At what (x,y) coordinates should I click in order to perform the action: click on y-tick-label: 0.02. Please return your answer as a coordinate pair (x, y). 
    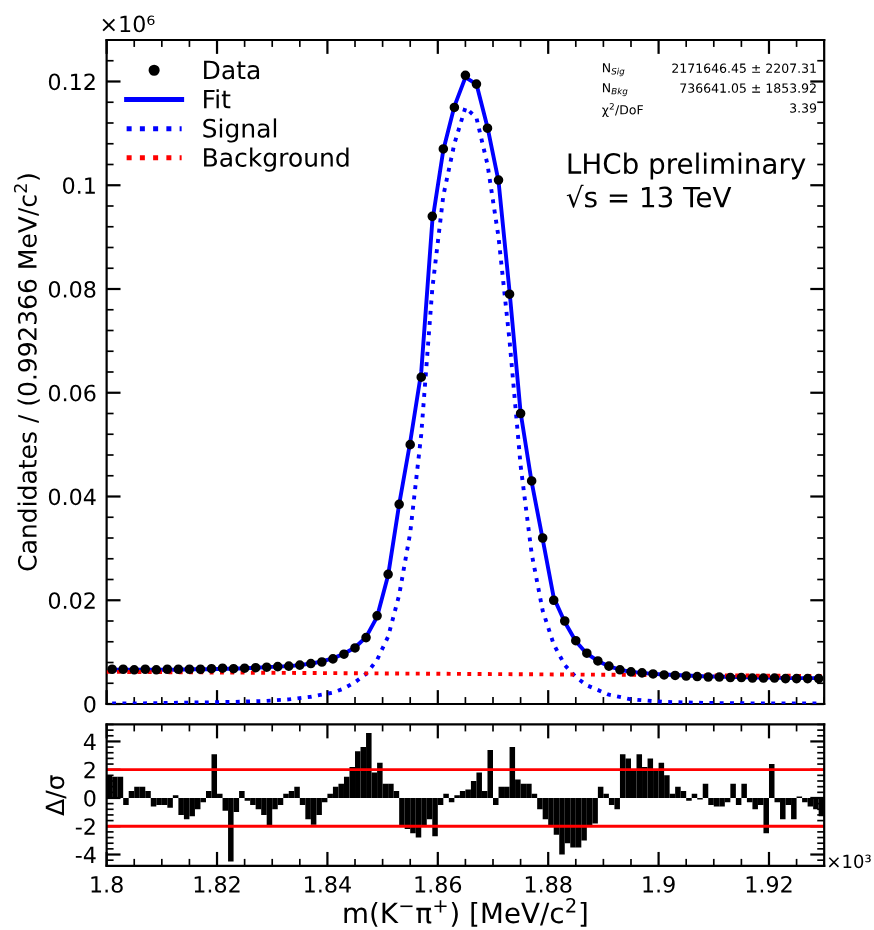
    Looking at the image, I should click on (71, 601).